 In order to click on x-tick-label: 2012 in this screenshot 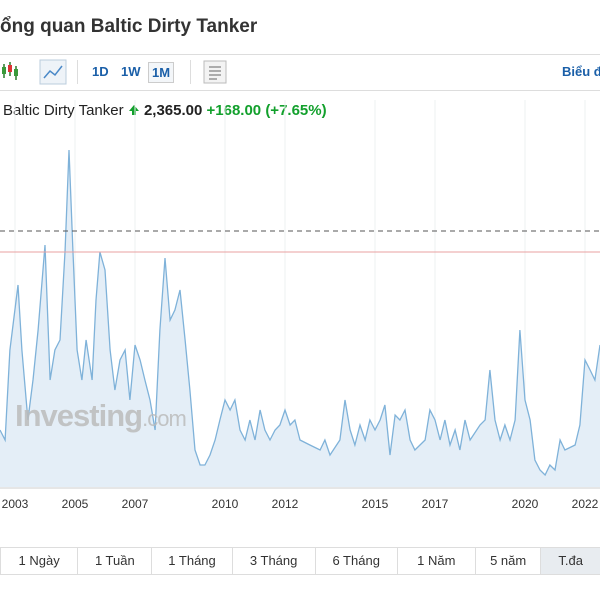, I will do `click(285, 504)`.